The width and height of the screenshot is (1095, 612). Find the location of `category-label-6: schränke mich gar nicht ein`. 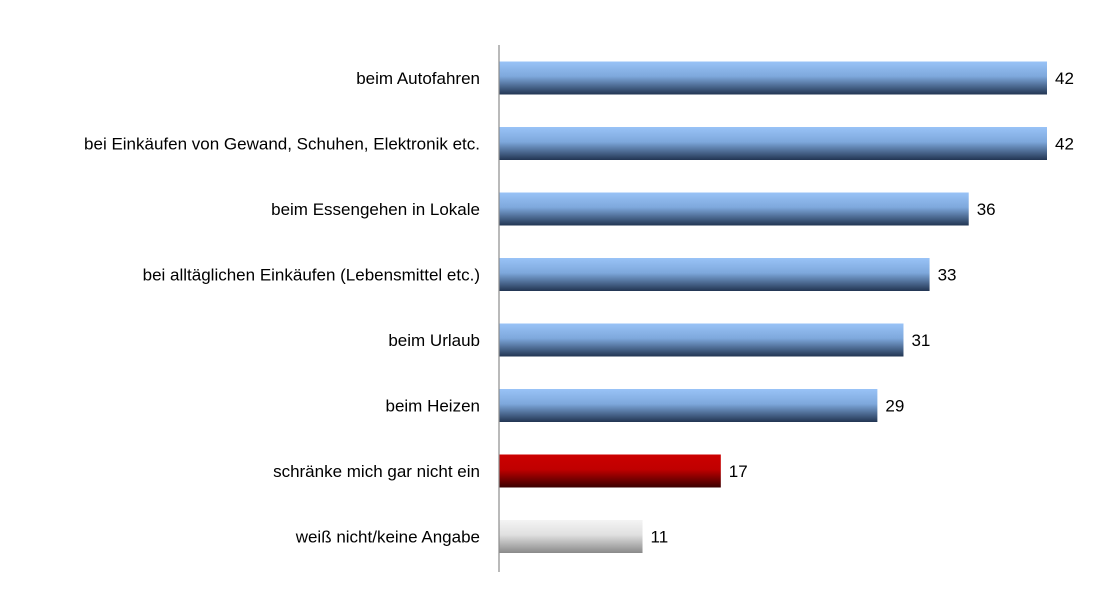

category-label-6: schränke mich gar nicht ein is located at coordinates (376, 471).